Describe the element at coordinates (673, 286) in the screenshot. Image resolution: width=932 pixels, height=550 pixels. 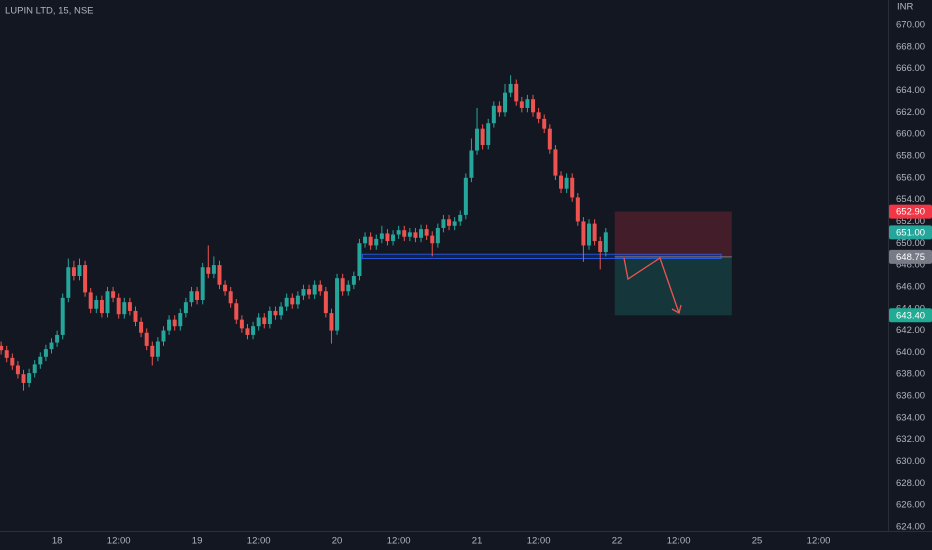
I see `target-zone` at that location.